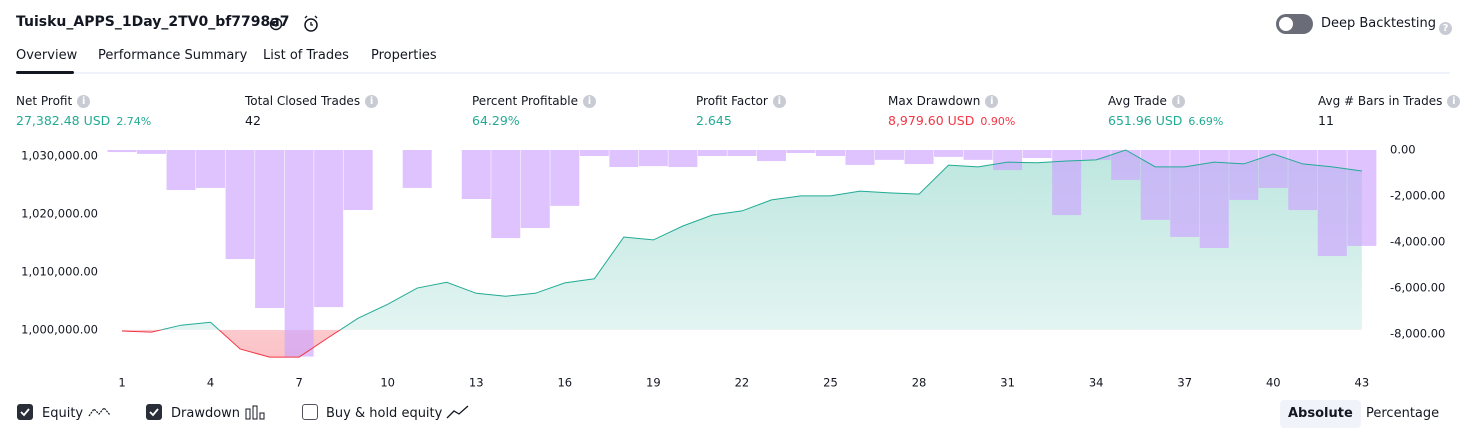 This screenshot has width=1466, height=438. Describe the element at coordinates (134, 121) in the screenshot. I see `metric-percent: 2.74%` at that location.